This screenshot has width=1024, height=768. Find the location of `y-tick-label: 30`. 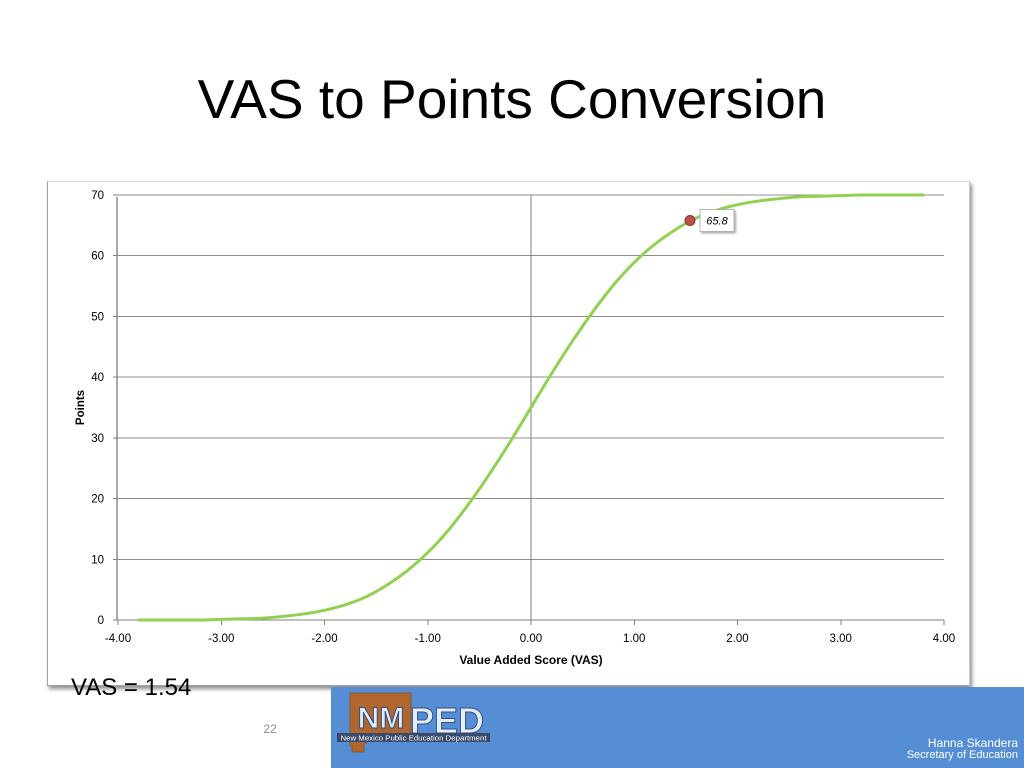

y-tick-label: 30 is located at coordinates (97, 439).